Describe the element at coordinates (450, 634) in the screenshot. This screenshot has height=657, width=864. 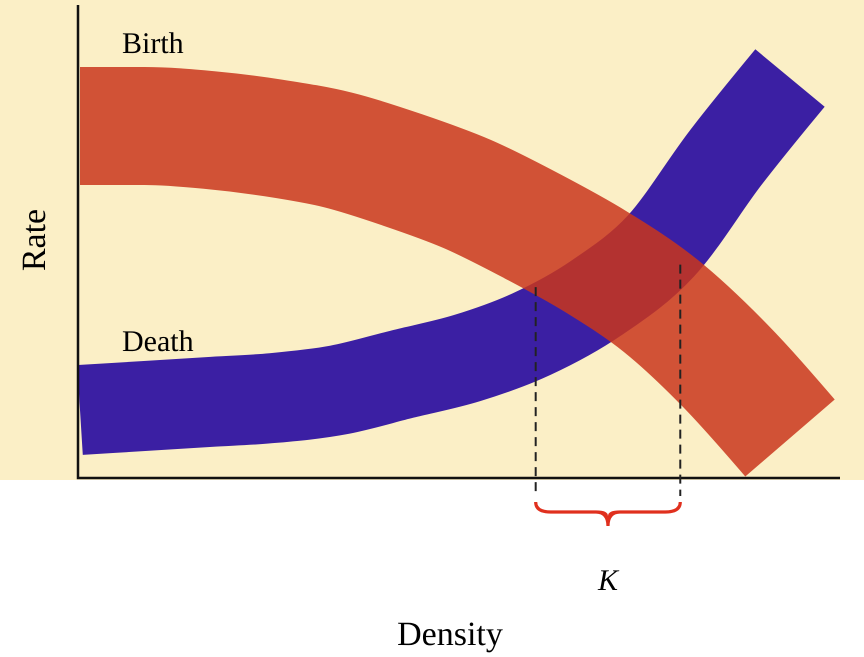
I see `x-axis-title: Density` at that location.